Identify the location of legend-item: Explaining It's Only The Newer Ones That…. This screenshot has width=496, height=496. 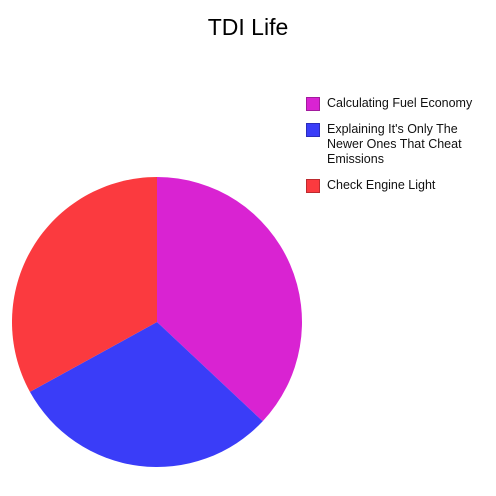
(399, 144).